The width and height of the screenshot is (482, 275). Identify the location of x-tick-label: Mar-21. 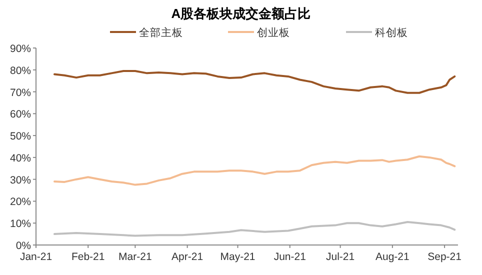
(135, 257).